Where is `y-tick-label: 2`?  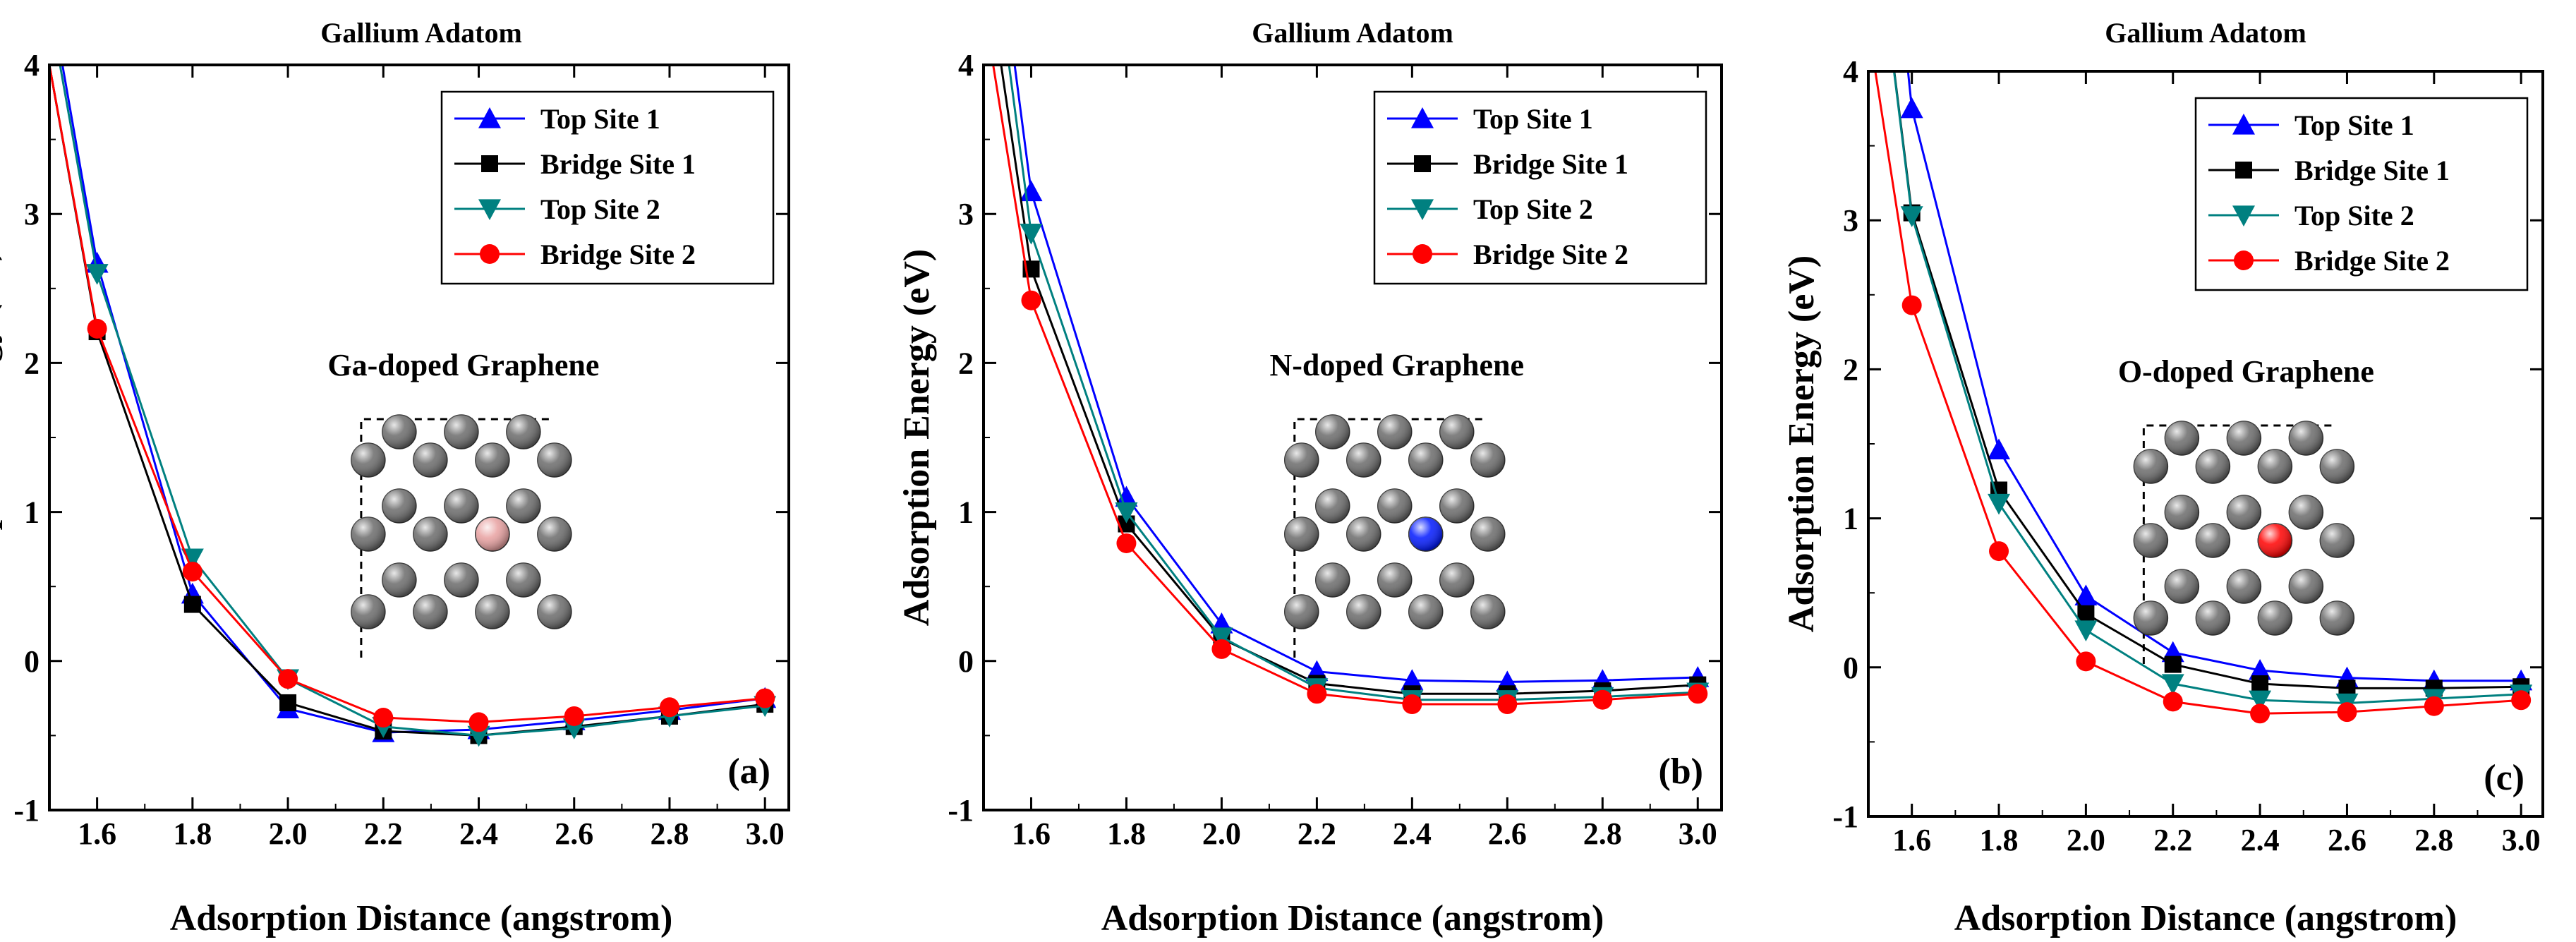
y-tick-label: 2 is located at coordinates (1851, 369).